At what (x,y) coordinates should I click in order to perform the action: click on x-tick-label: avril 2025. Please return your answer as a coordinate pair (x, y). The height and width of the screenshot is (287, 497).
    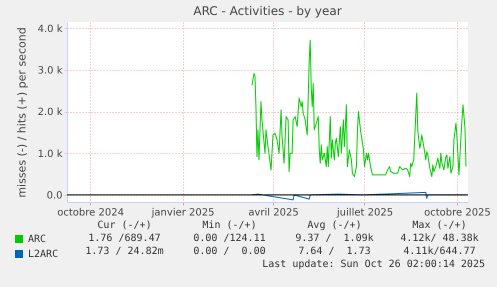
    Looking at the image, I should click on (273, 213).